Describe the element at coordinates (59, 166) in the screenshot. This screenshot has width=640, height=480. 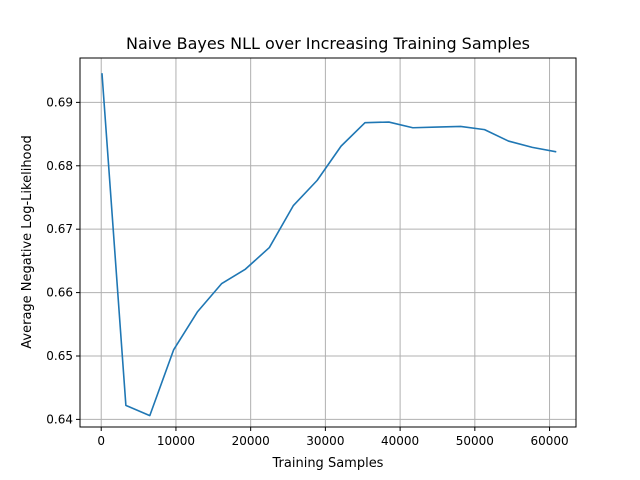
I see `y-tick-label: 0.68` at that location.